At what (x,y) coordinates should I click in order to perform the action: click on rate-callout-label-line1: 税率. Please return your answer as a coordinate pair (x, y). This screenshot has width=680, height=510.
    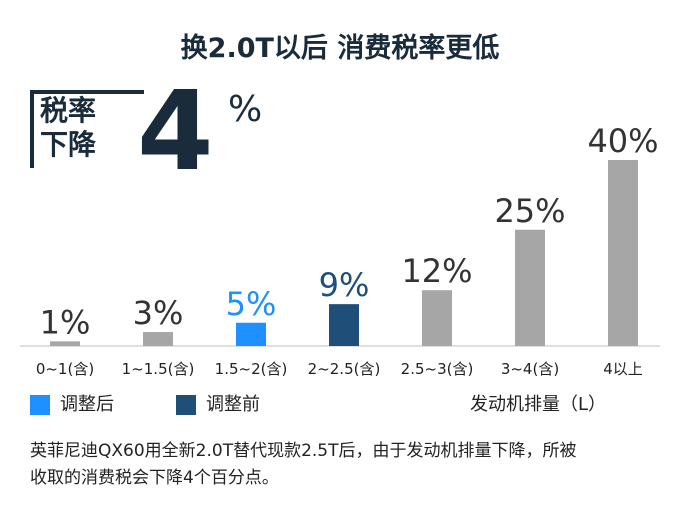
    Looking at the image, I should click on (68, 110).